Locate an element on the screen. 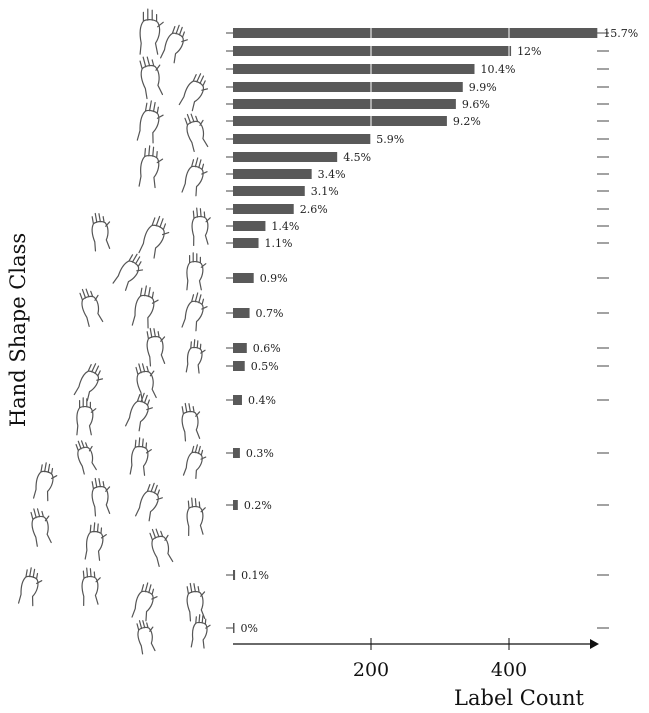  bar-label: 0.3% is located at coordinates (260, 453).